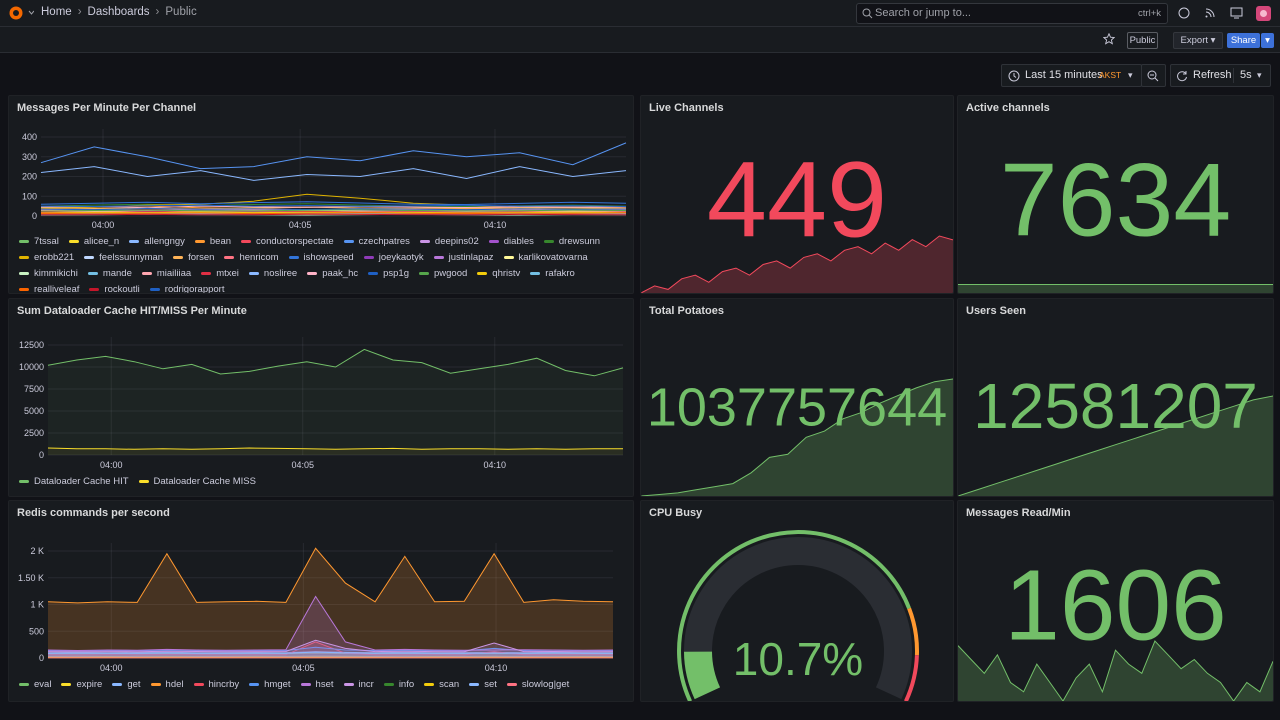  What do you see at coordinates (1243, 40) in the screenshot?
I see `share-button: Share` at bounding box center [1243, 40].